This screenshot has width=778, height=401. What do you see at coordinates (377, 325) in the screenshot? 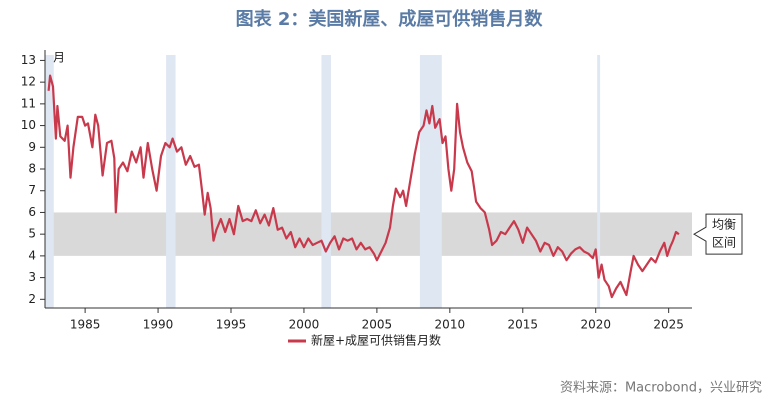
I see `x-tick-label: 2005` at bounding box center [377, 325].